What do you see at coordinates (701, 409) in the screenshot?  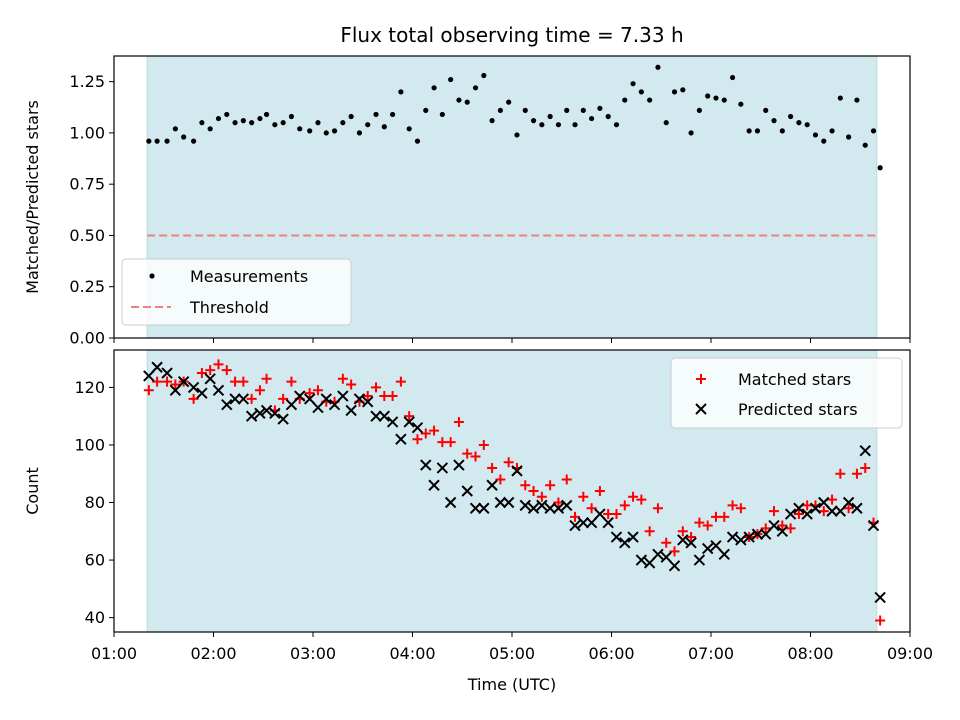 I see `legend-marker-predicted` at bounding box center [701, 409].